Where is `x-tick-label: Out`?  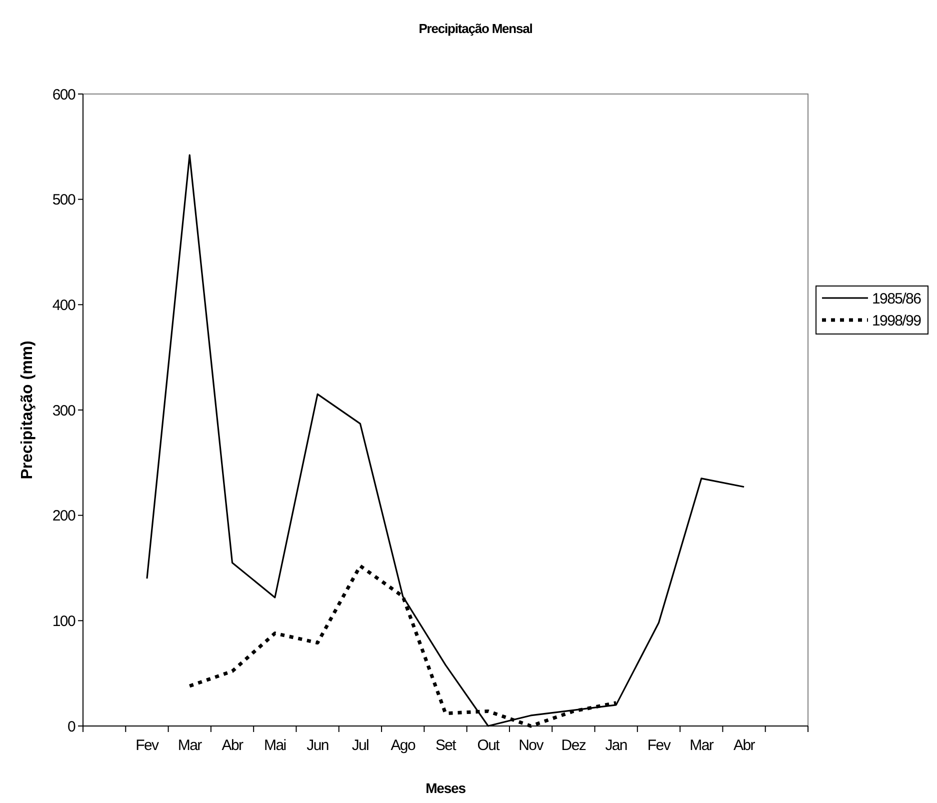
x-tick-label: Out is located at coordinates (489, 745).